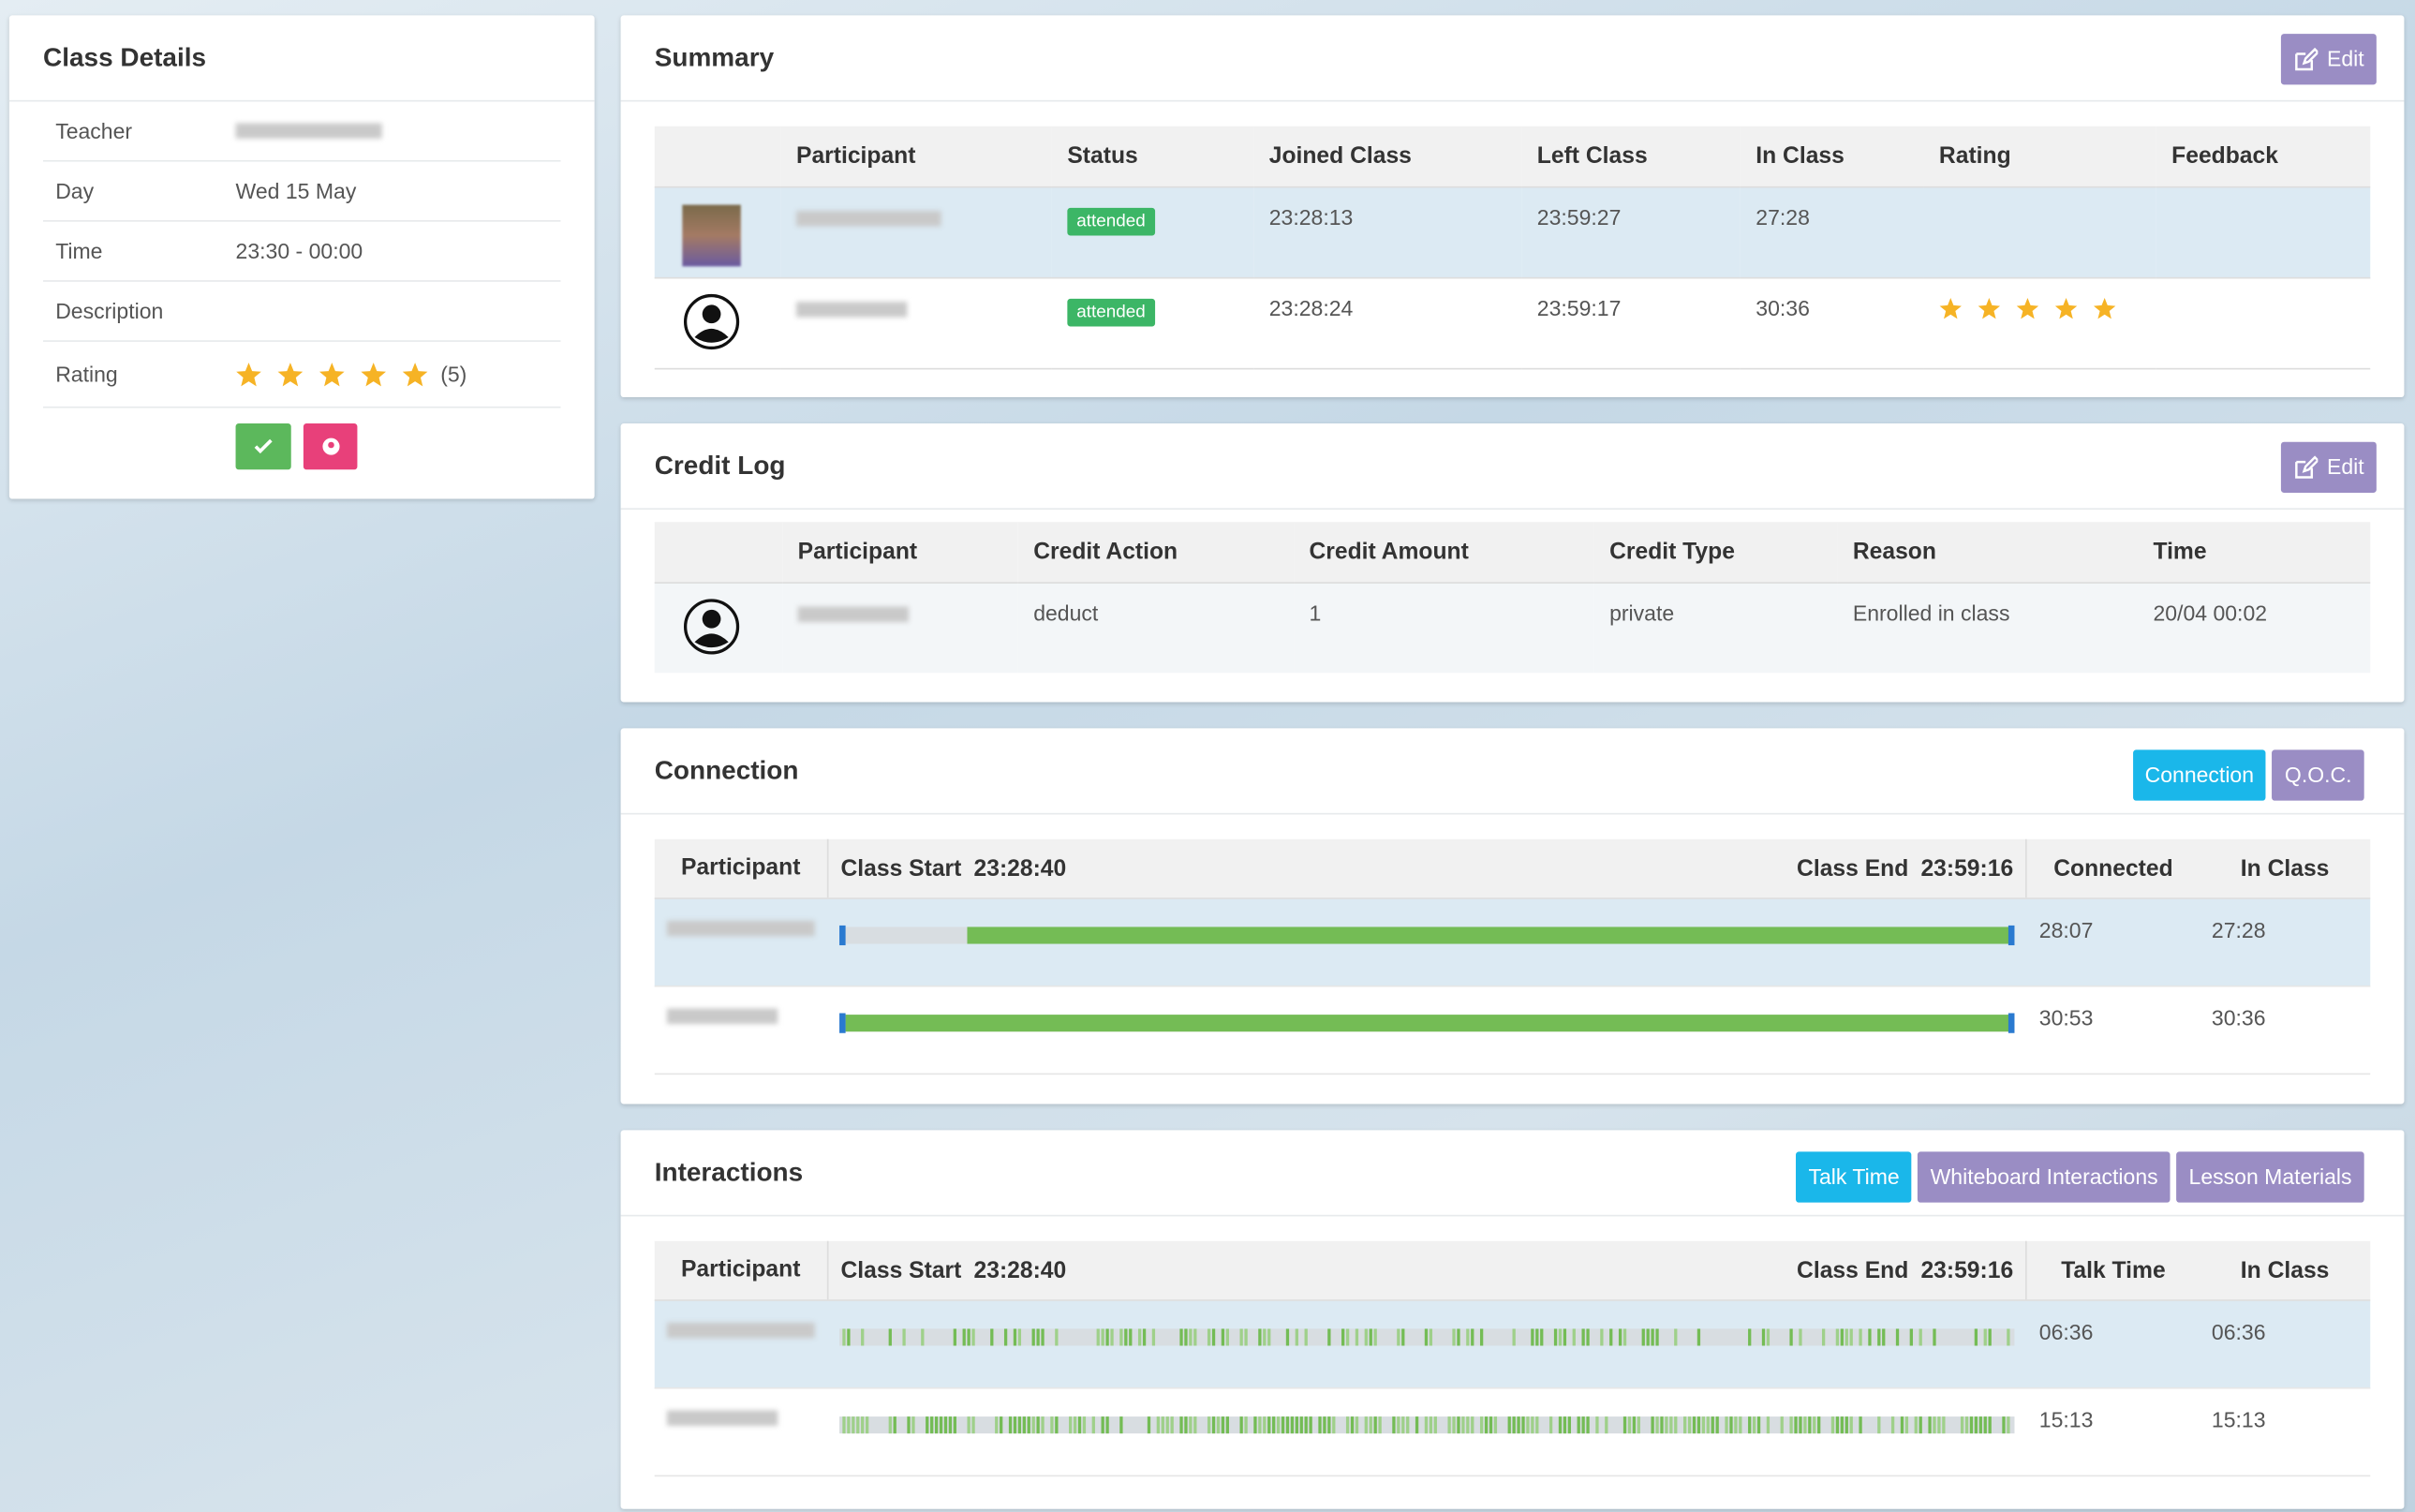  Describe the element at coordinates (453, 374) in the screenshot. I see `rating-count: (5)` at that location.